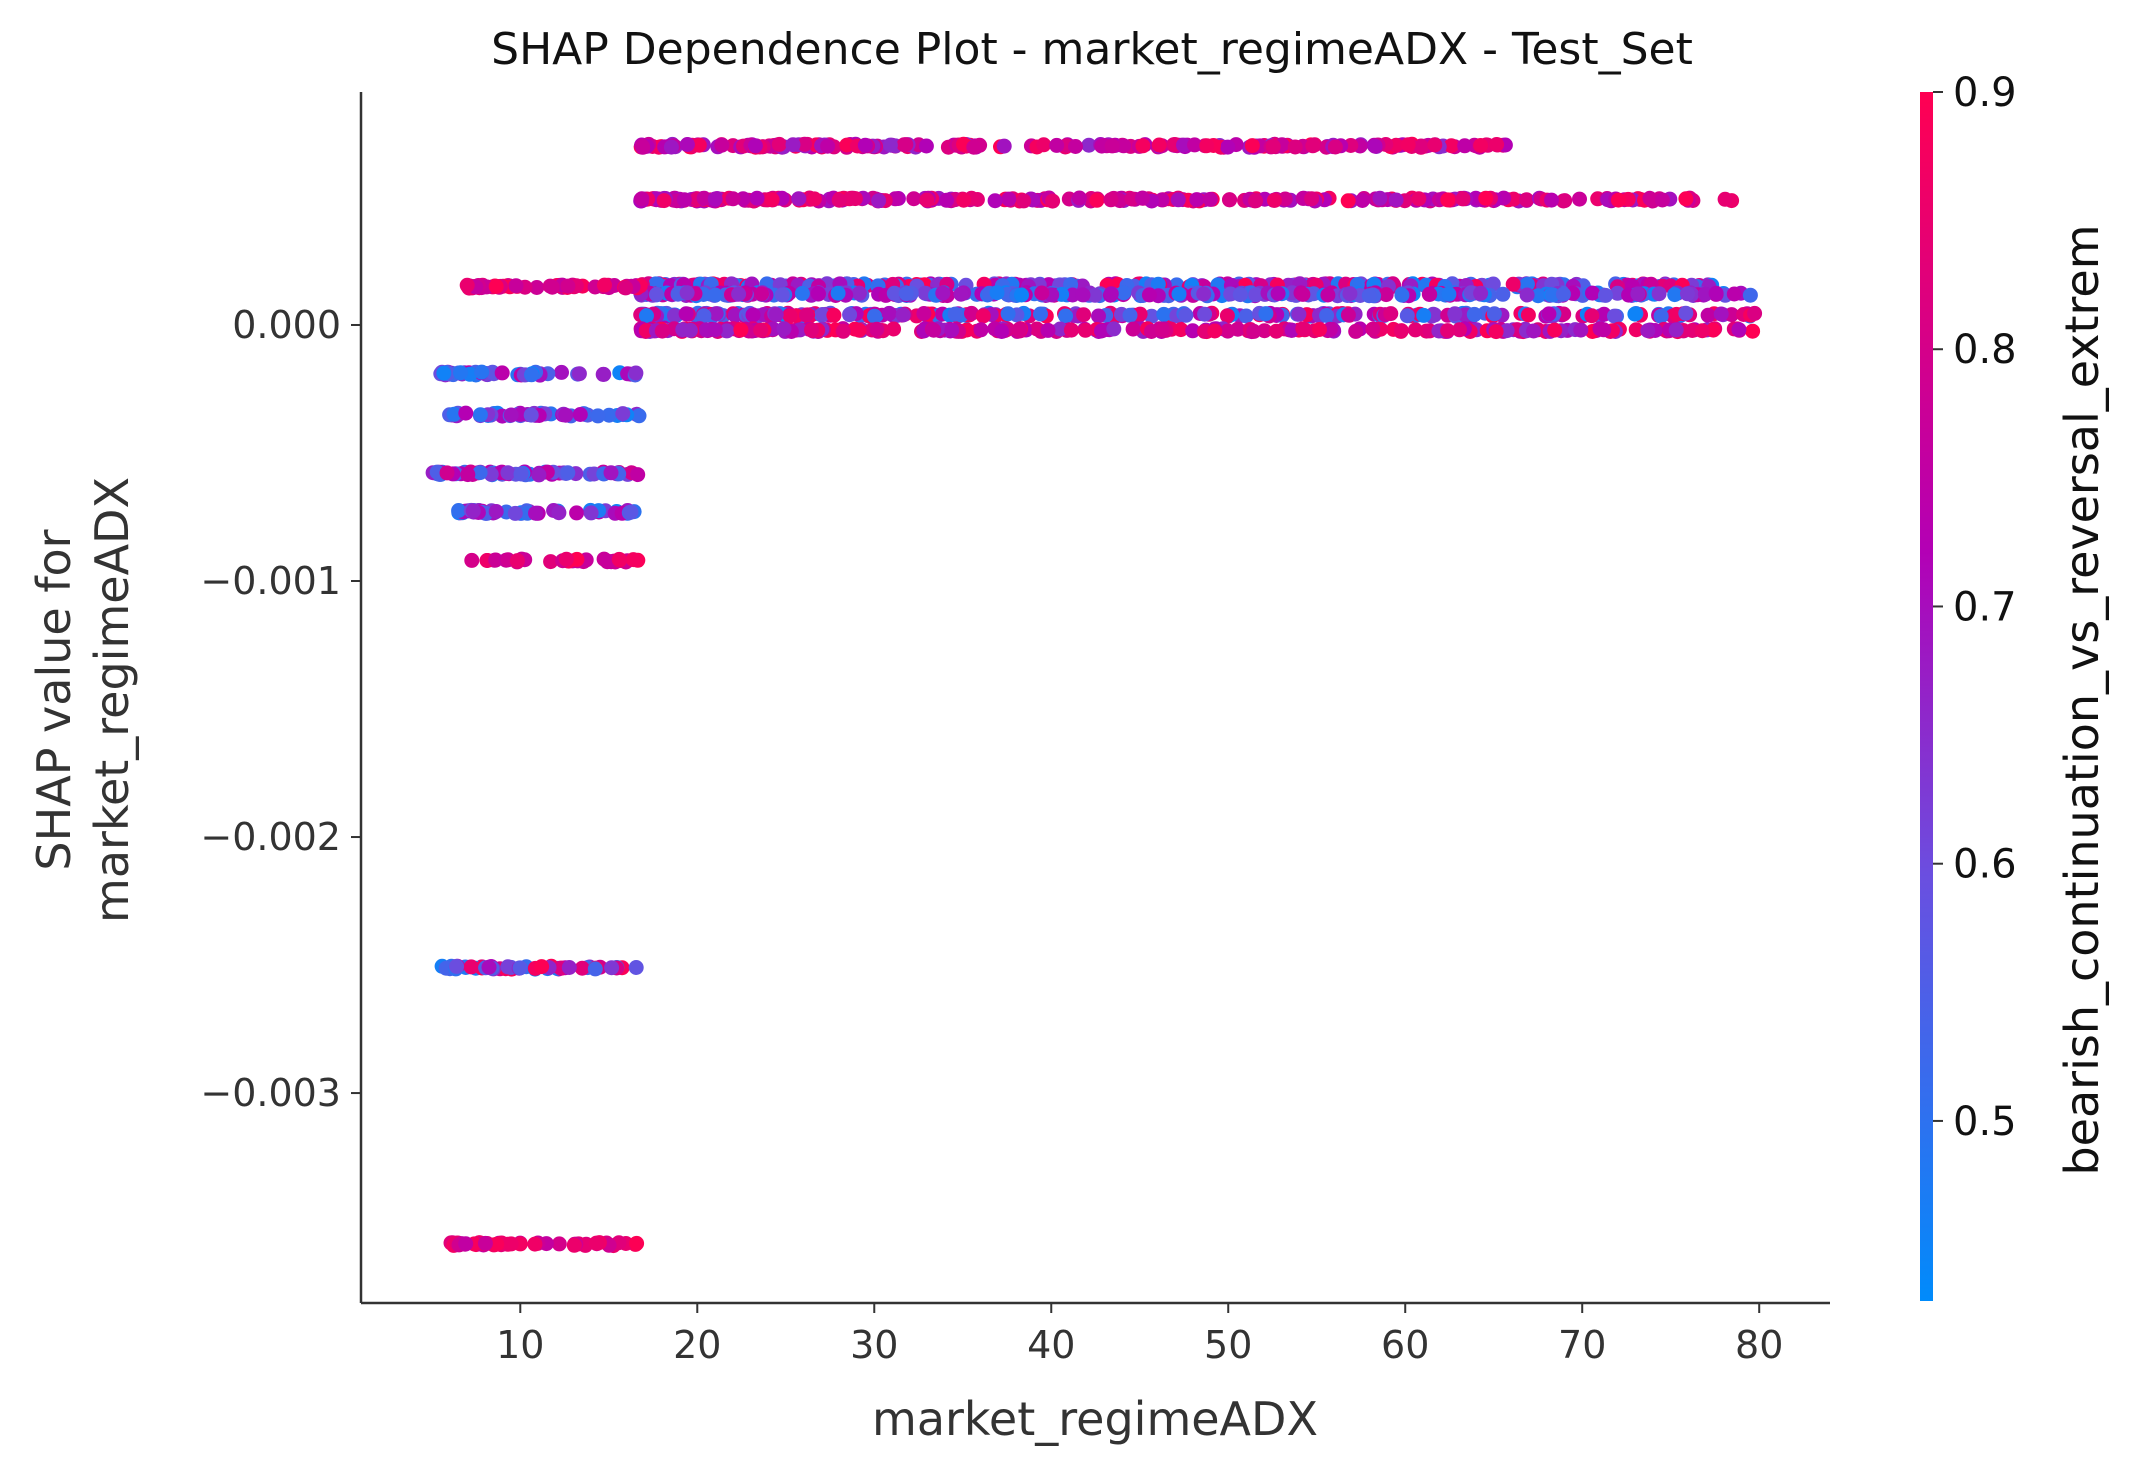 The image size is (2130, 1471). What do you see at coordinates (1582, 1345) in the screenshot?
I see `x-tick-label: 70` at bounding box center [1582, 1345].